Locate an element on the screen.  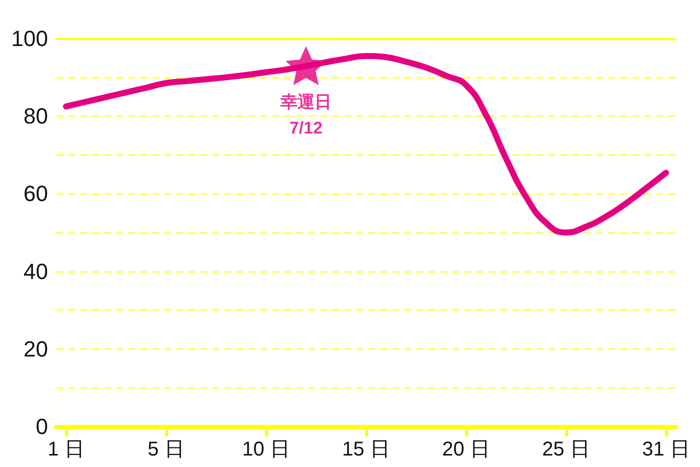
x-tick-label: 20 日 is located at coordinates (466, 449).